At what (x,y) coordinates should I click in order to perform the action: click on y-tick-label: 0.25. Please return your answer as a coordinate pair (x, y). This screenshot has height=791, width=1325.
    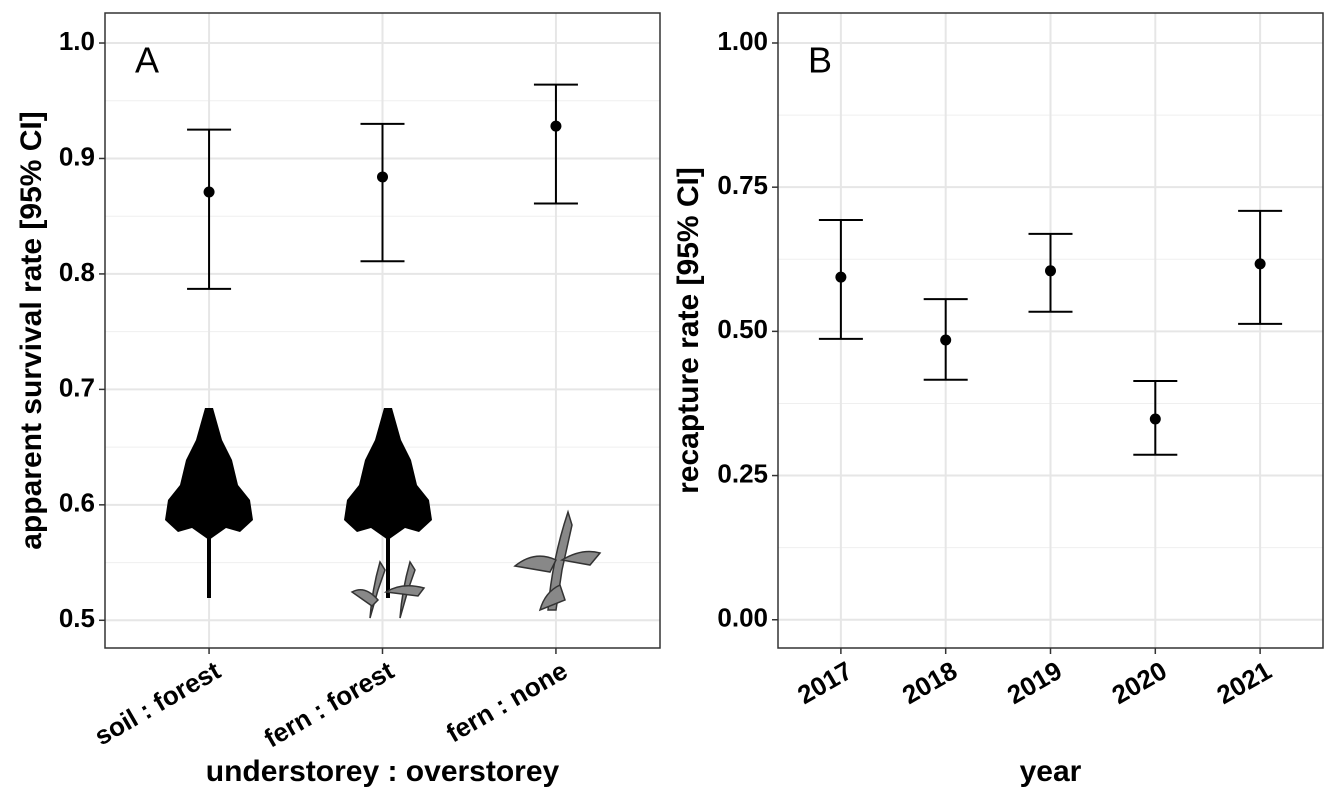
    Looking at the image, I should click on (742, 473).